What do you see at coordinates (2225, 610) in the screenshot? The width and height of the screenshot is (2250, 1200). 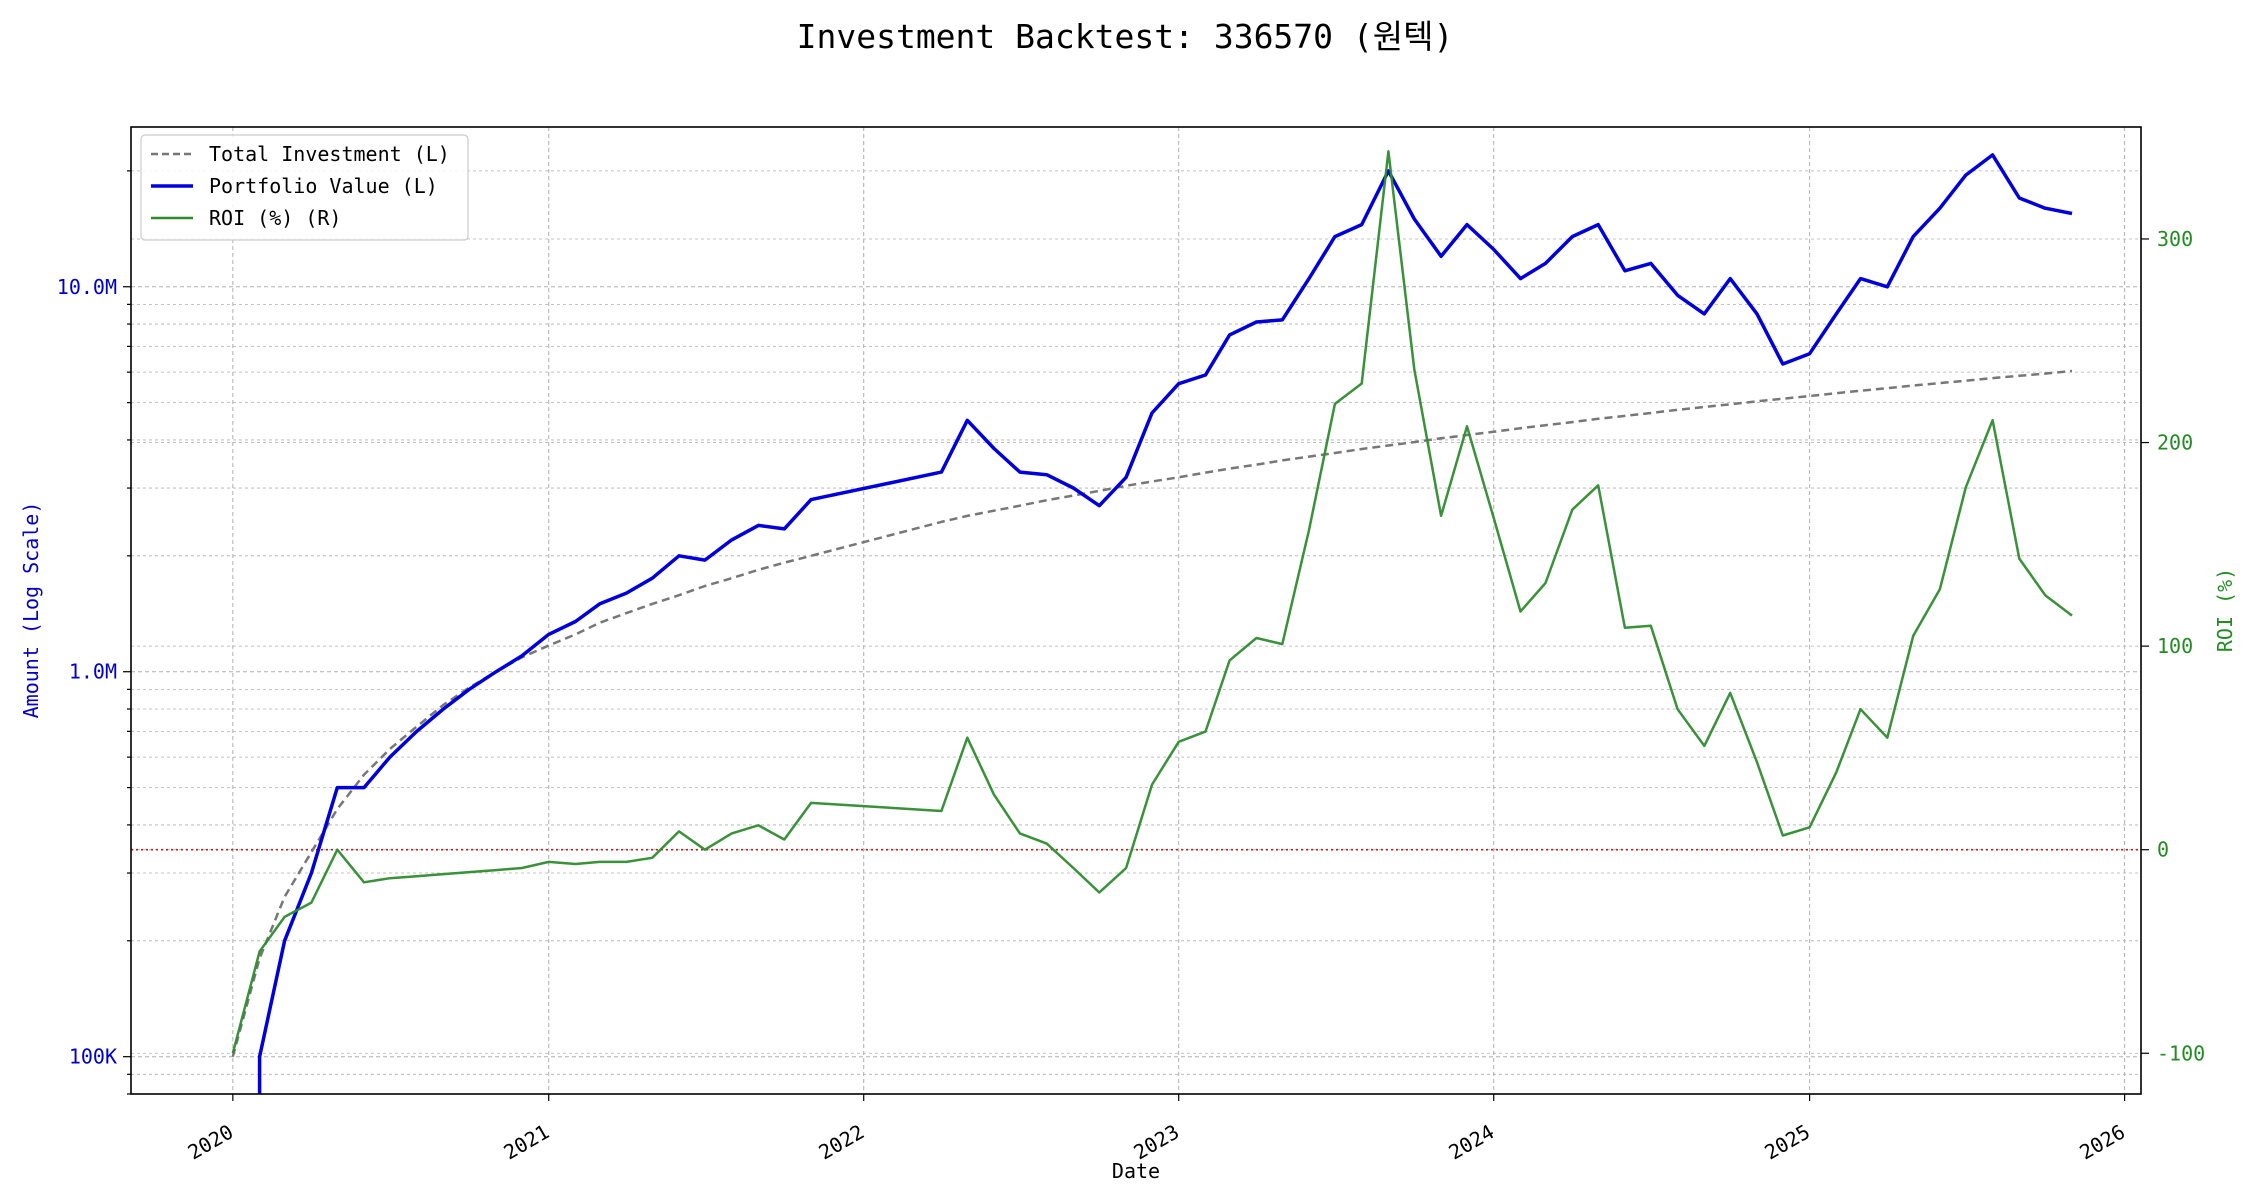 I see `right-axis-title: ROI (%)` at bounding box center [2225, 610].